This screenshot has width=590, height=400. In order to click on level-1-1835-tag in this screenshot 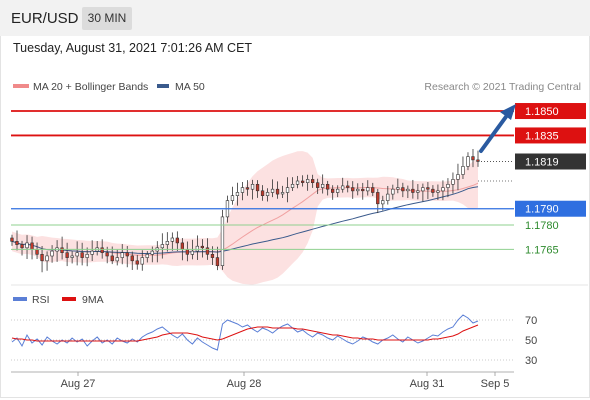, I will do `click(550, 135)`.